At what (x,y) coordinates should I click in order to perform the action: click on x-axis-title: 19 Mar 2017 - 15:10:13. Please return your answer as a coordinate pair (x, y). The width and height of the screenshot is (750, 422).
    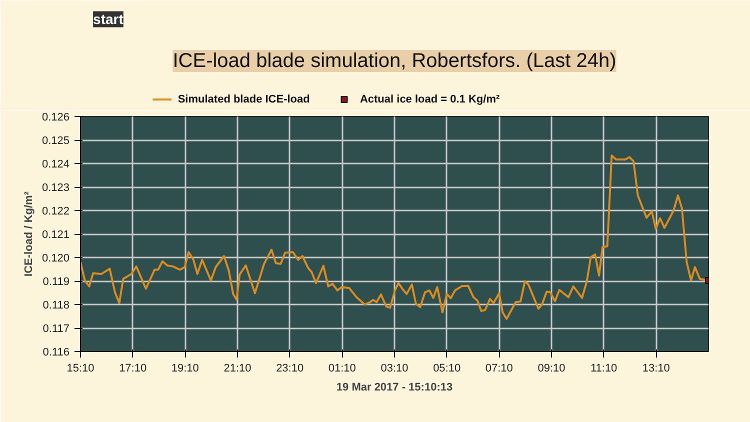
    Looking at the image, I should click on (394, 388).